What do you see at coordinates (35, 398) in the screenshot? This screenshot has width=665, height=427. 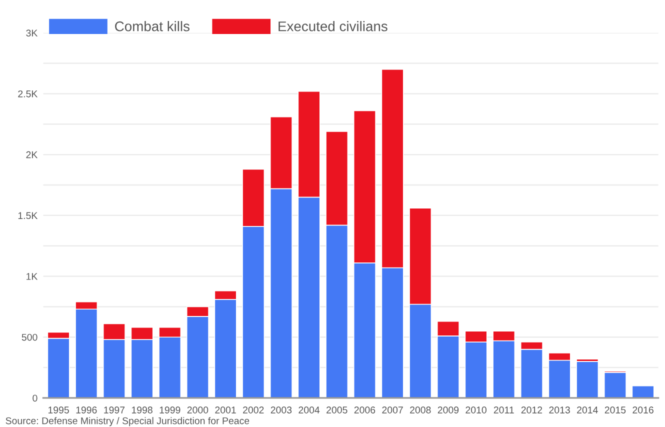 I see `y-tick-label: 0` at bounding box center [35, 398].